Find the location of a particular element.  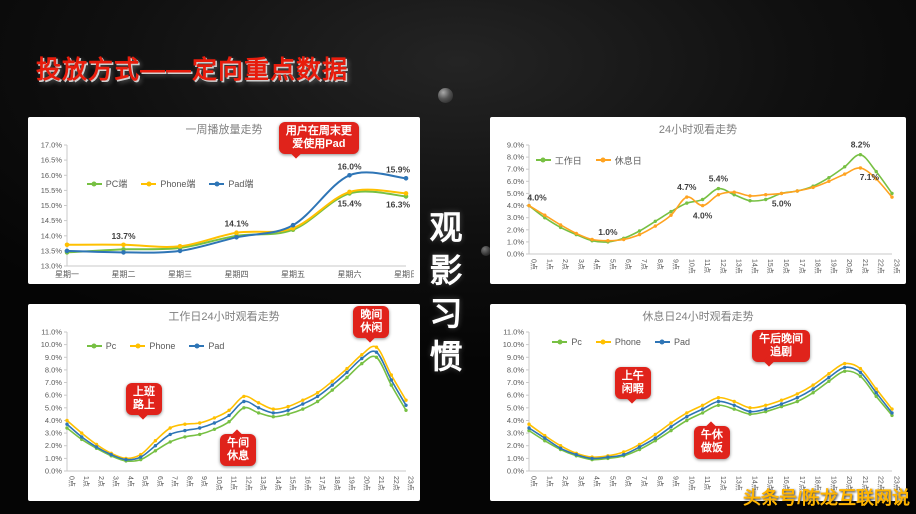

annotation-callout: 午后晚间 追剧 is located at coordinates (781, 345).